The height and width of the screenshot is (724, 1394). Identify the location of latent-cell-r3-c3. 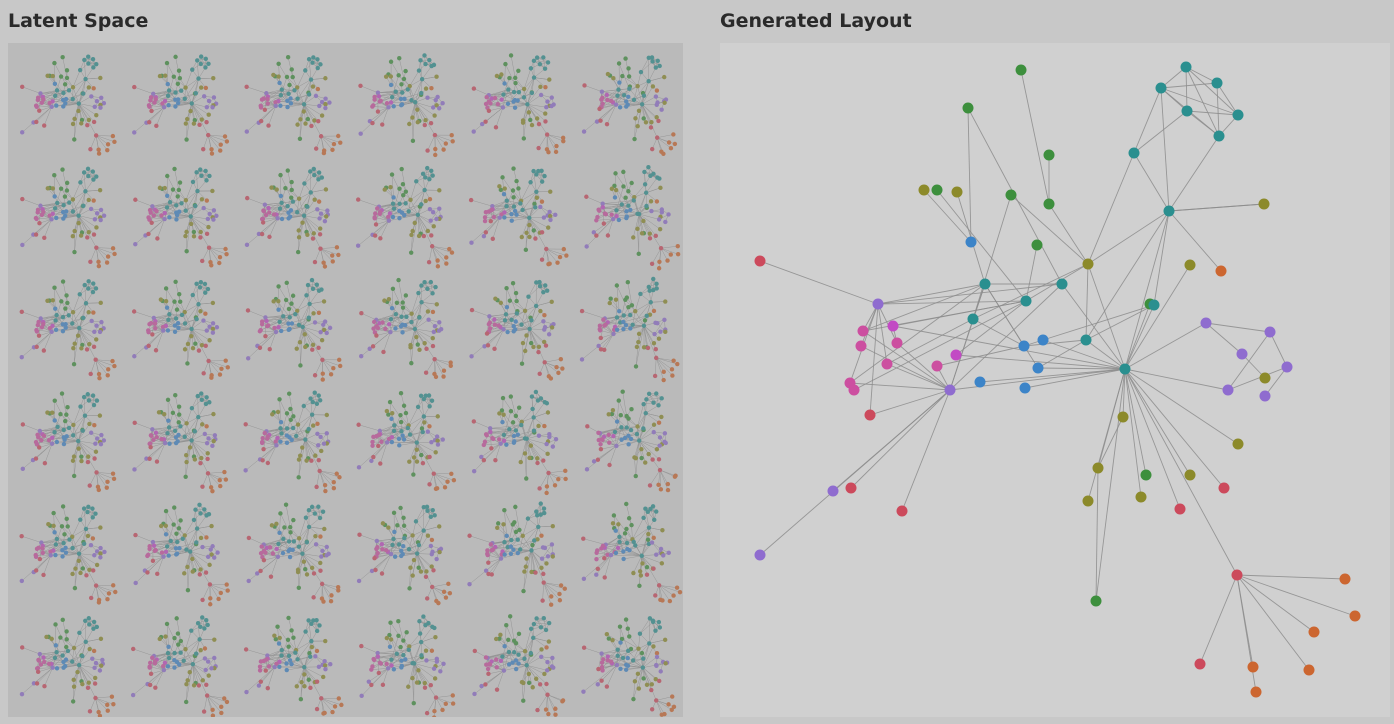
(289, 325).